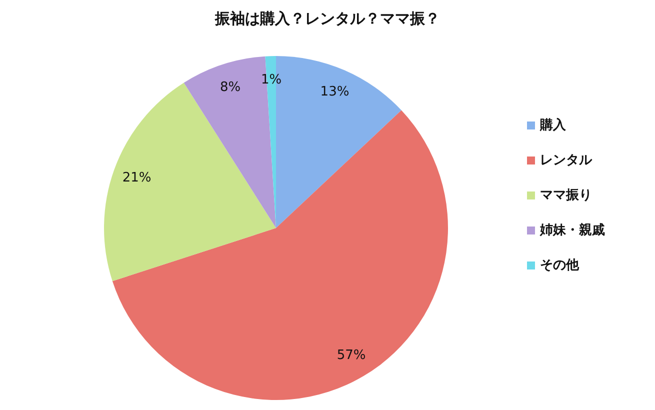  I want to click on data-label: 13%, so click(335, 92).